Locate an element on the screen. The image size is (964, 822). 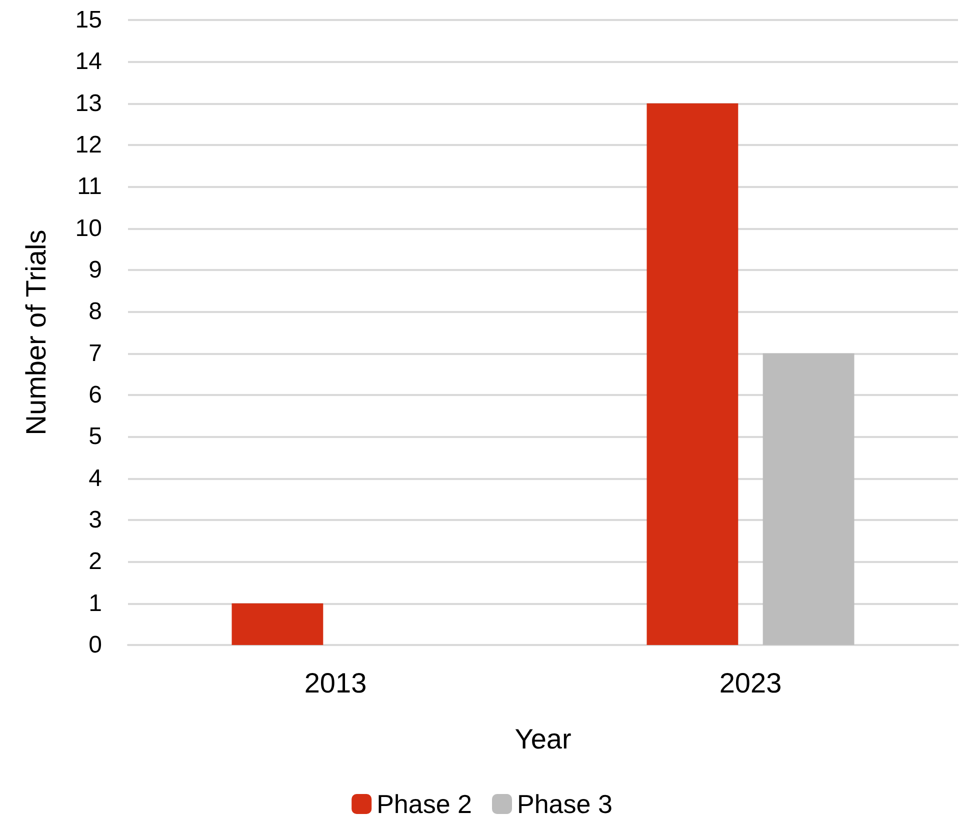
y-tick-label: 7 is located at coordinates (95, 353).